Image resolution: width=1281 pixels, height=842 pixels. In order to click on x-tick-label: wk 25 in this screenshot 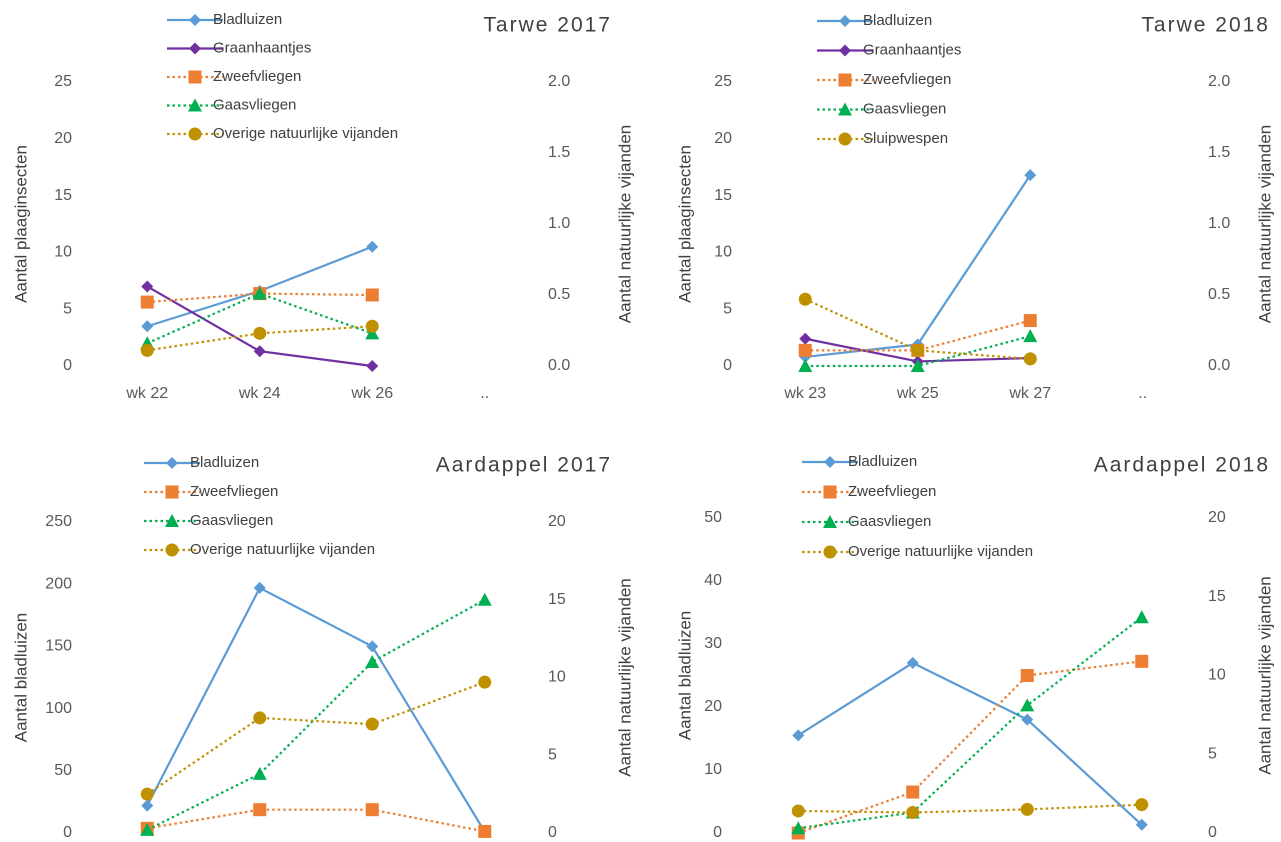, I will do `click(917, 393)`.